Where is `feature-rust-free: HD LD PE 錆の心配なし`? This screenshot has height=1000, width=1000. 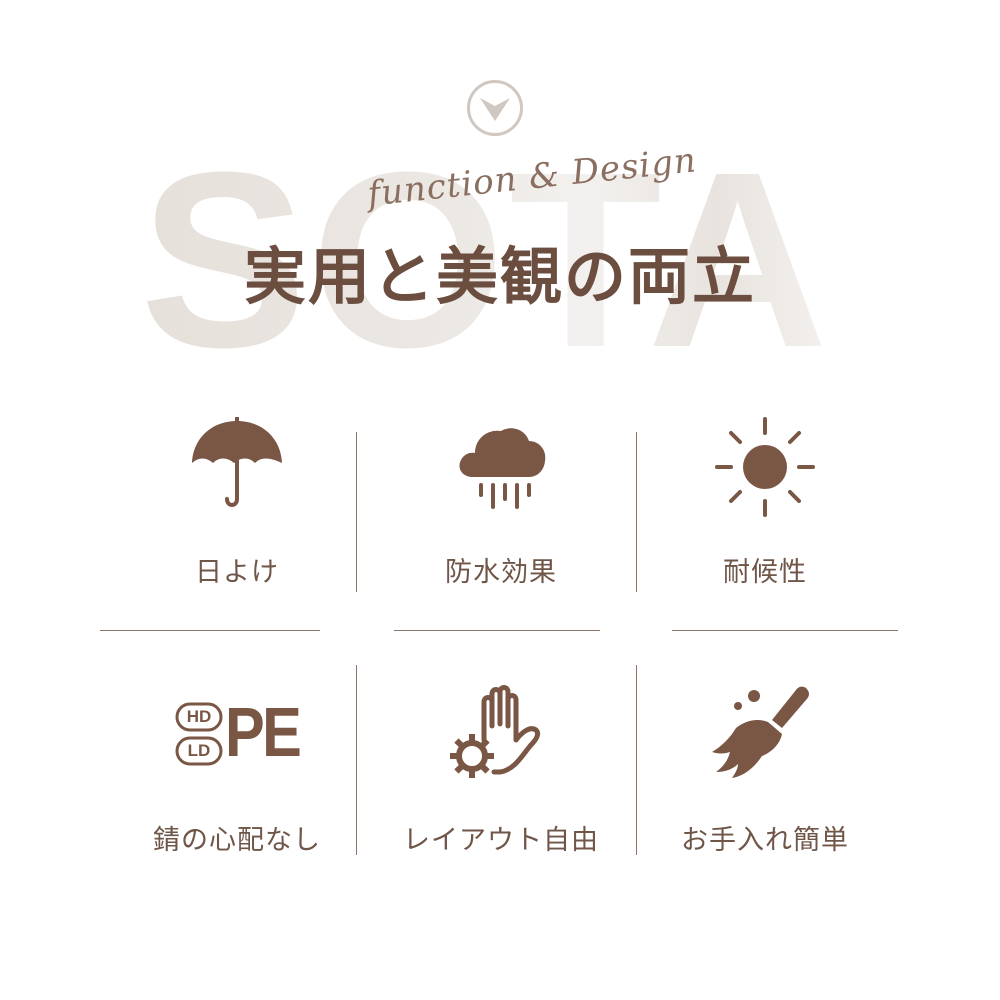
feature-rust-free: HD LD PE 錆の心配なし is located at coordinates (237, 775).